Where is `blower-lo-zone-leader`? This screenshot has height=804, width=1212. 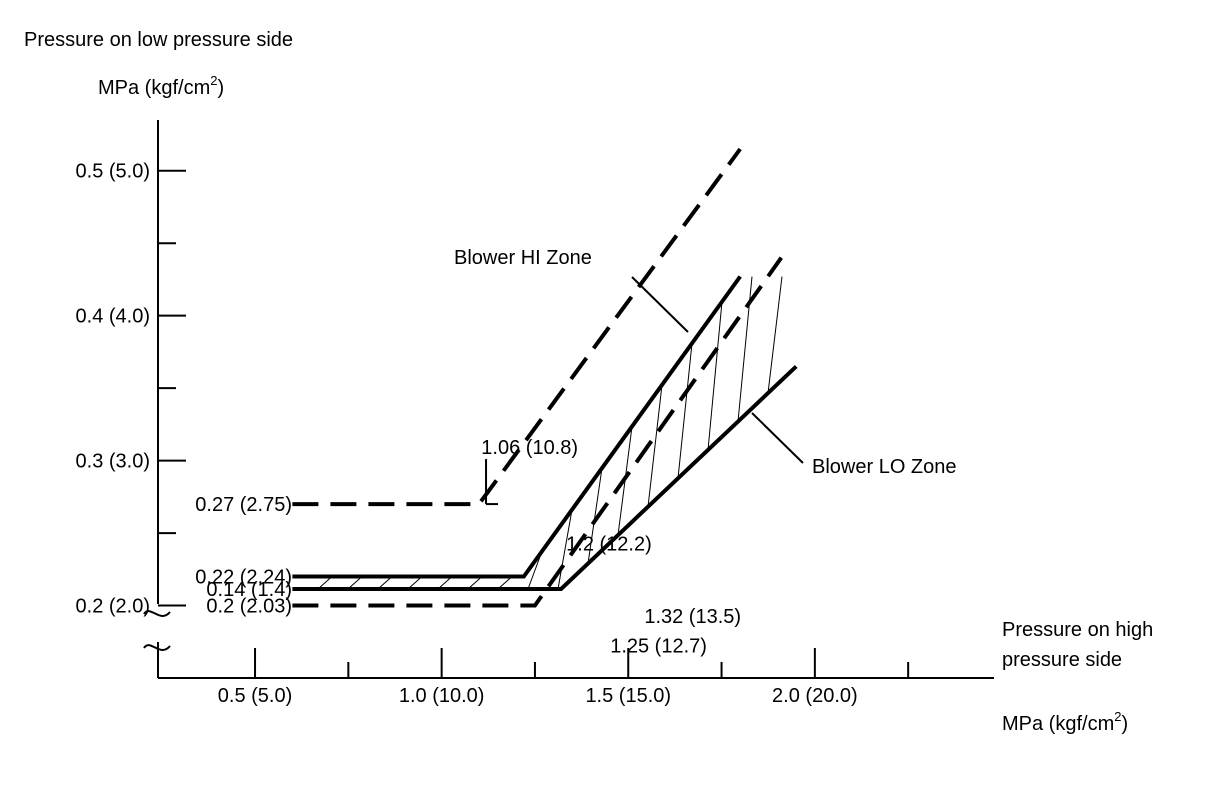 blower-lo-zone-leader is located at coordinates (777, 438).